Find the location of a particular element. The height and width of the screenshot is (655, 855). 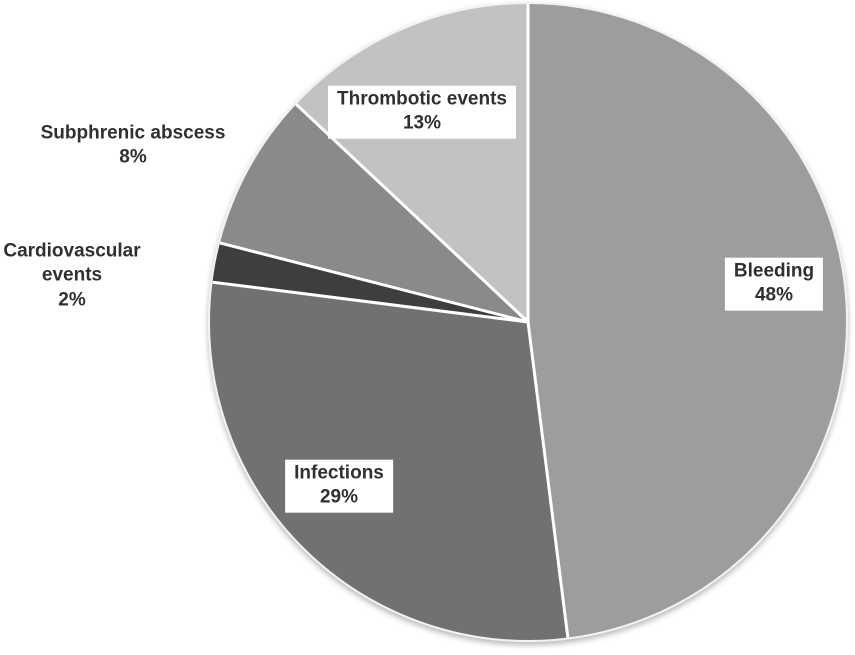

label-cardiovascular-events: Cardiovascular events 2% is located at coordinates (78, 276).